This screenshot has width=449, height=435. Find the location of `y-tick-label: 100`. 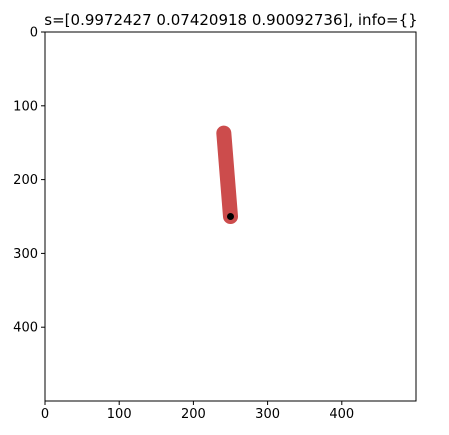

y-tick-label: 100 is located at coordinates (25, 106).